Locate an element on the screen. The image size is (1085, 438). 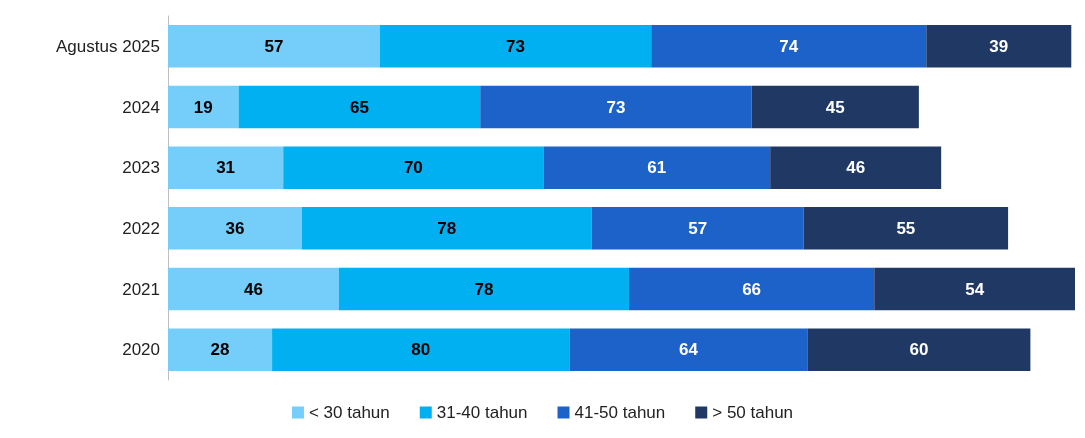
data-label: 80 is located at coordinates (421, 350).